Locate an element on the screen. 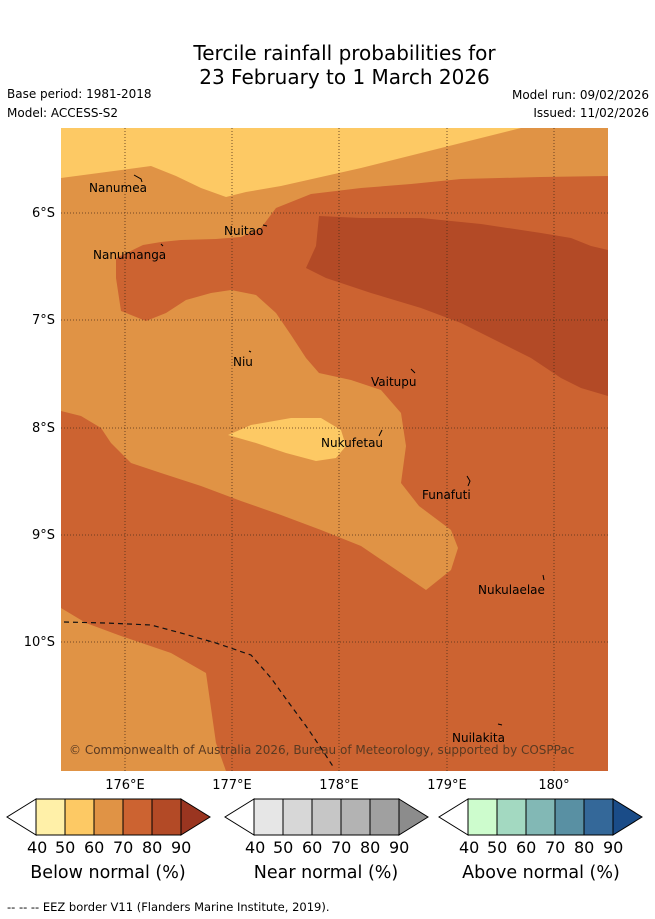  cb-above-title: Above normal (%) is located at coordinates (541, 873).